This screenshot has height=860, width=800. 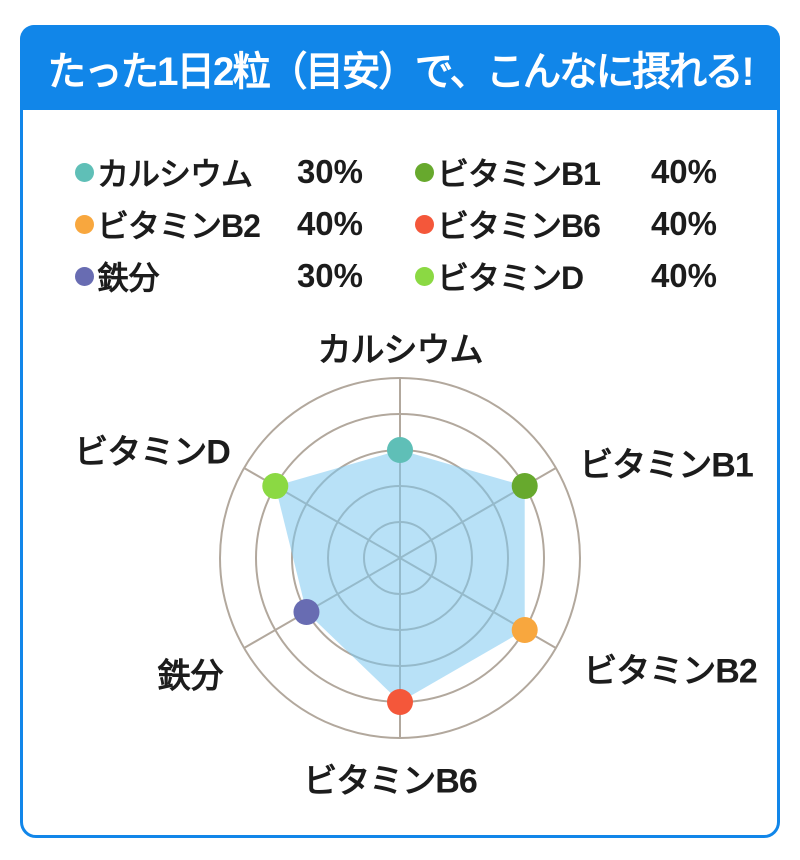 I want to click on legend-label: ビタミンD, so click(x=510, y=278).